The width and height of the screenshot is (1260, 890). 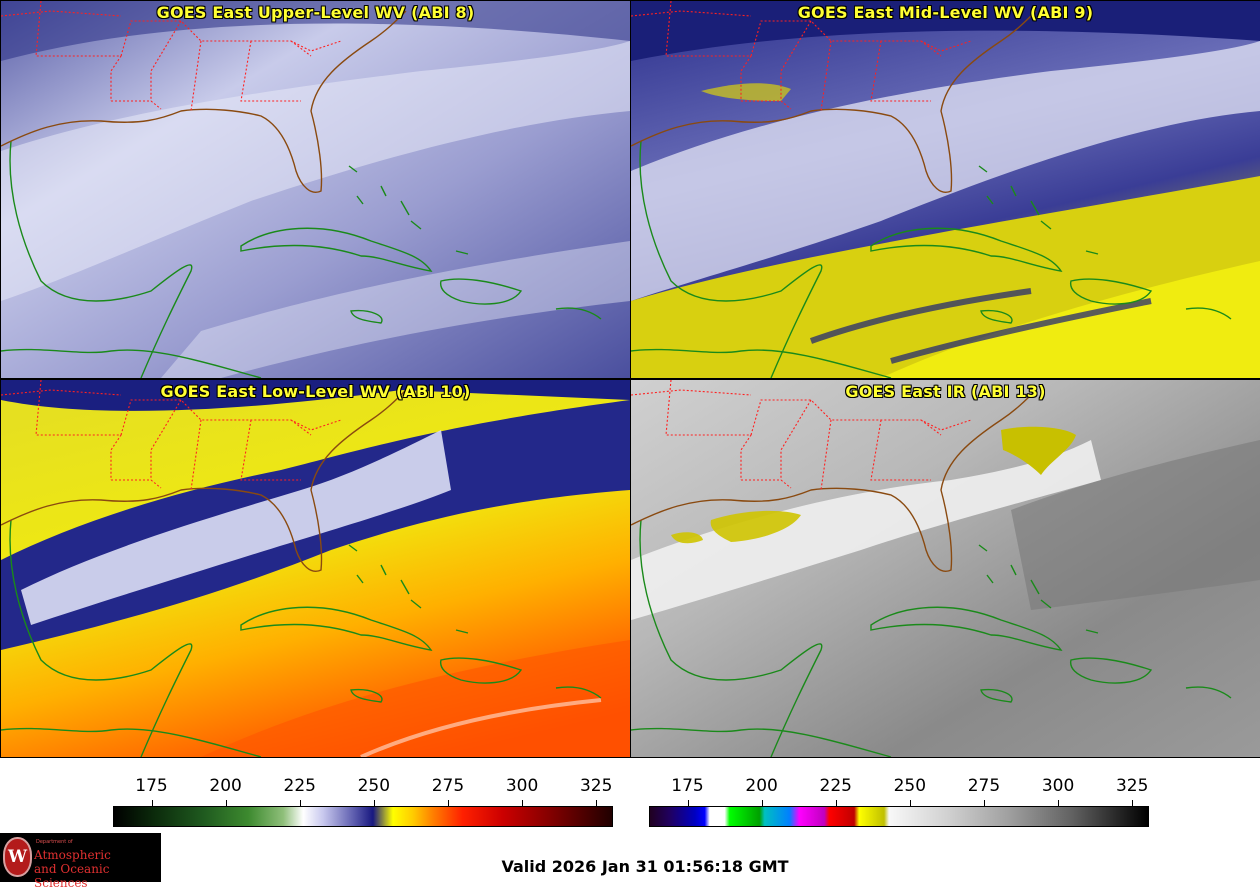 What do you see at coordinates (299, 786) in the screenshot?
I see `wv-colorbar-tick-label: 225` at bounding box center [299, 786].